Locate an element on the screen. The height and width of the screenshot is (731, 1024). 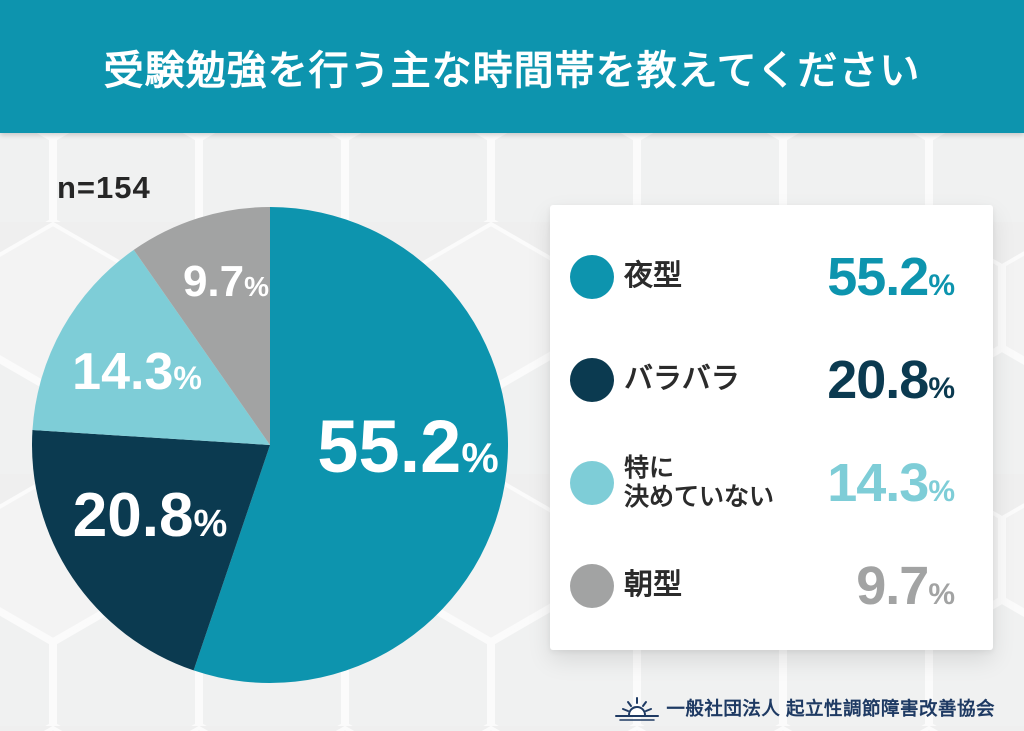
pie-slice-value: 20.8 is located at coordinates (133, 515).